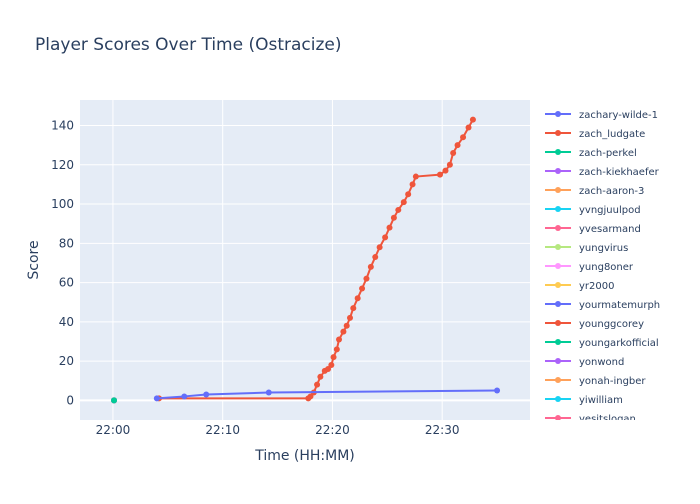 The height and width of the screenshot is (504, 700). What do you see at coordinates (611, 191) in the screenshot?
I see `legend-label-4: zach-aaron-3` at bounding box center [611, 191].